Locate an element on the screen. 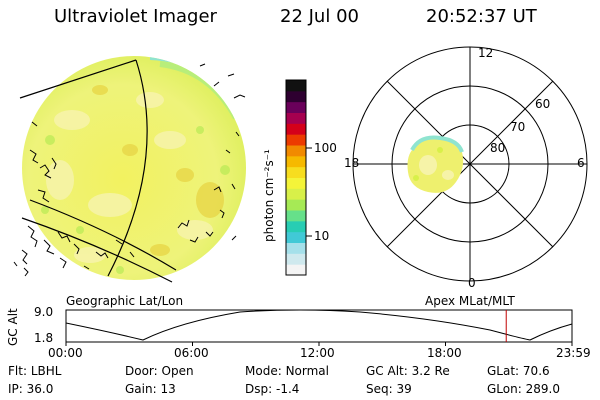  gc-alt-axis-label: GC Alt is located at coordinates (13, 327).